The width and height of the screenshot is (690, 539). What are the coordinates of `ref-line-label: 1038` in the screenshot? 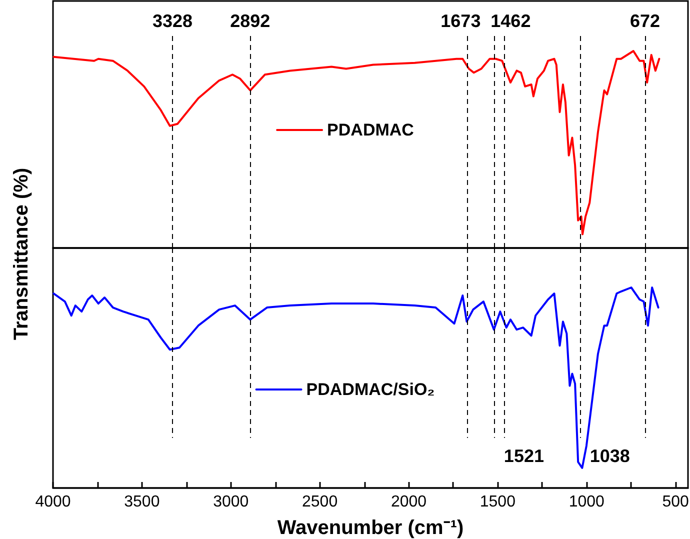 It's located at (610, 456).